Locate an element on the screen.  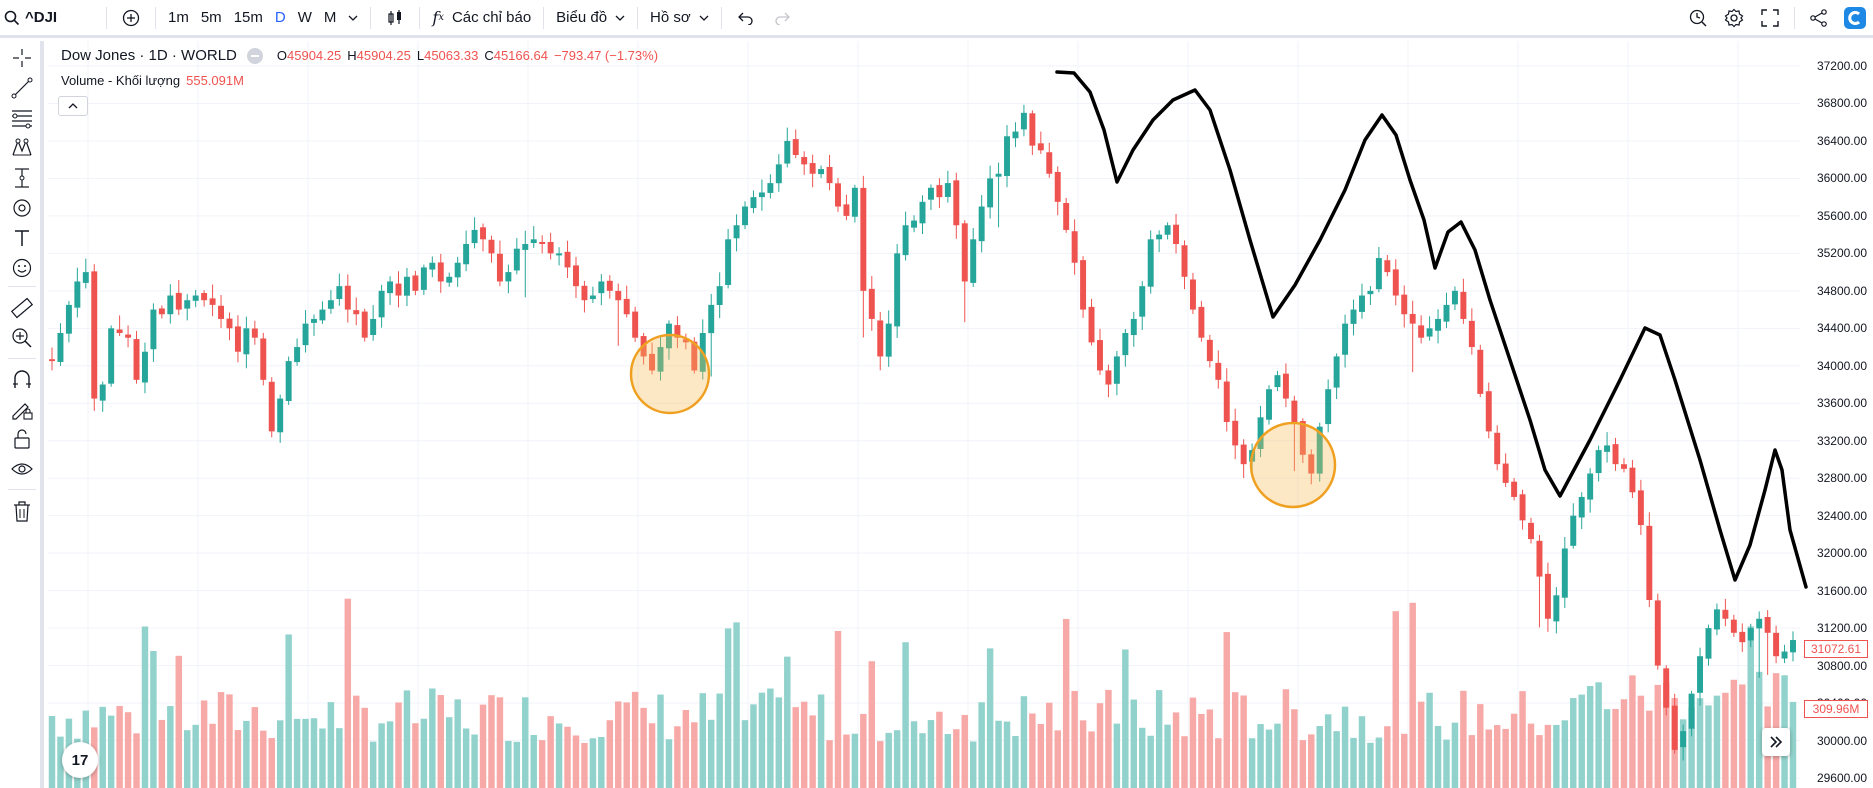
price-tick: 35600.00 is located at coordinates (1841, 215).